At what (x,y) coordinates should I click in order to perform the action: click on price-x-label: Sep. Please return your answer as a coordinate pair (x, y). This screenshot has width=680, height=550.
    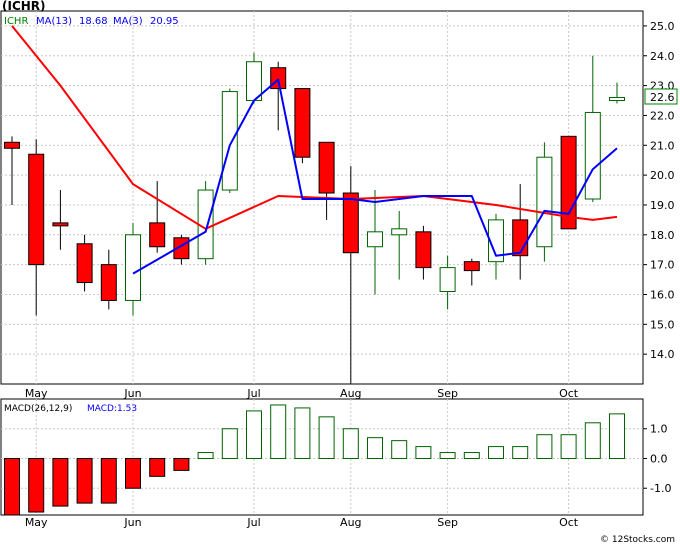
    Looking at the image, I should click on (447, 393).